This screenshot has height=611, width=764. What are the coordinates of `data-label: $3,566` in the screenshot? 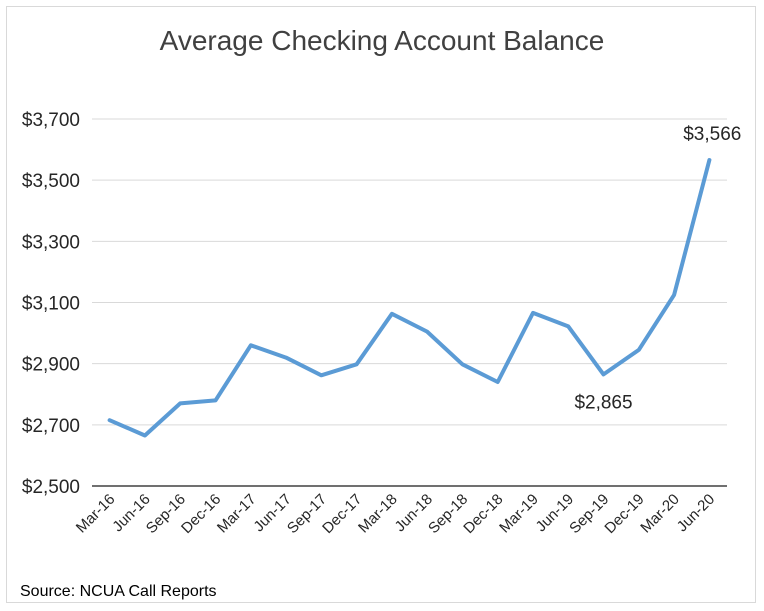 It's located at (712, 134).